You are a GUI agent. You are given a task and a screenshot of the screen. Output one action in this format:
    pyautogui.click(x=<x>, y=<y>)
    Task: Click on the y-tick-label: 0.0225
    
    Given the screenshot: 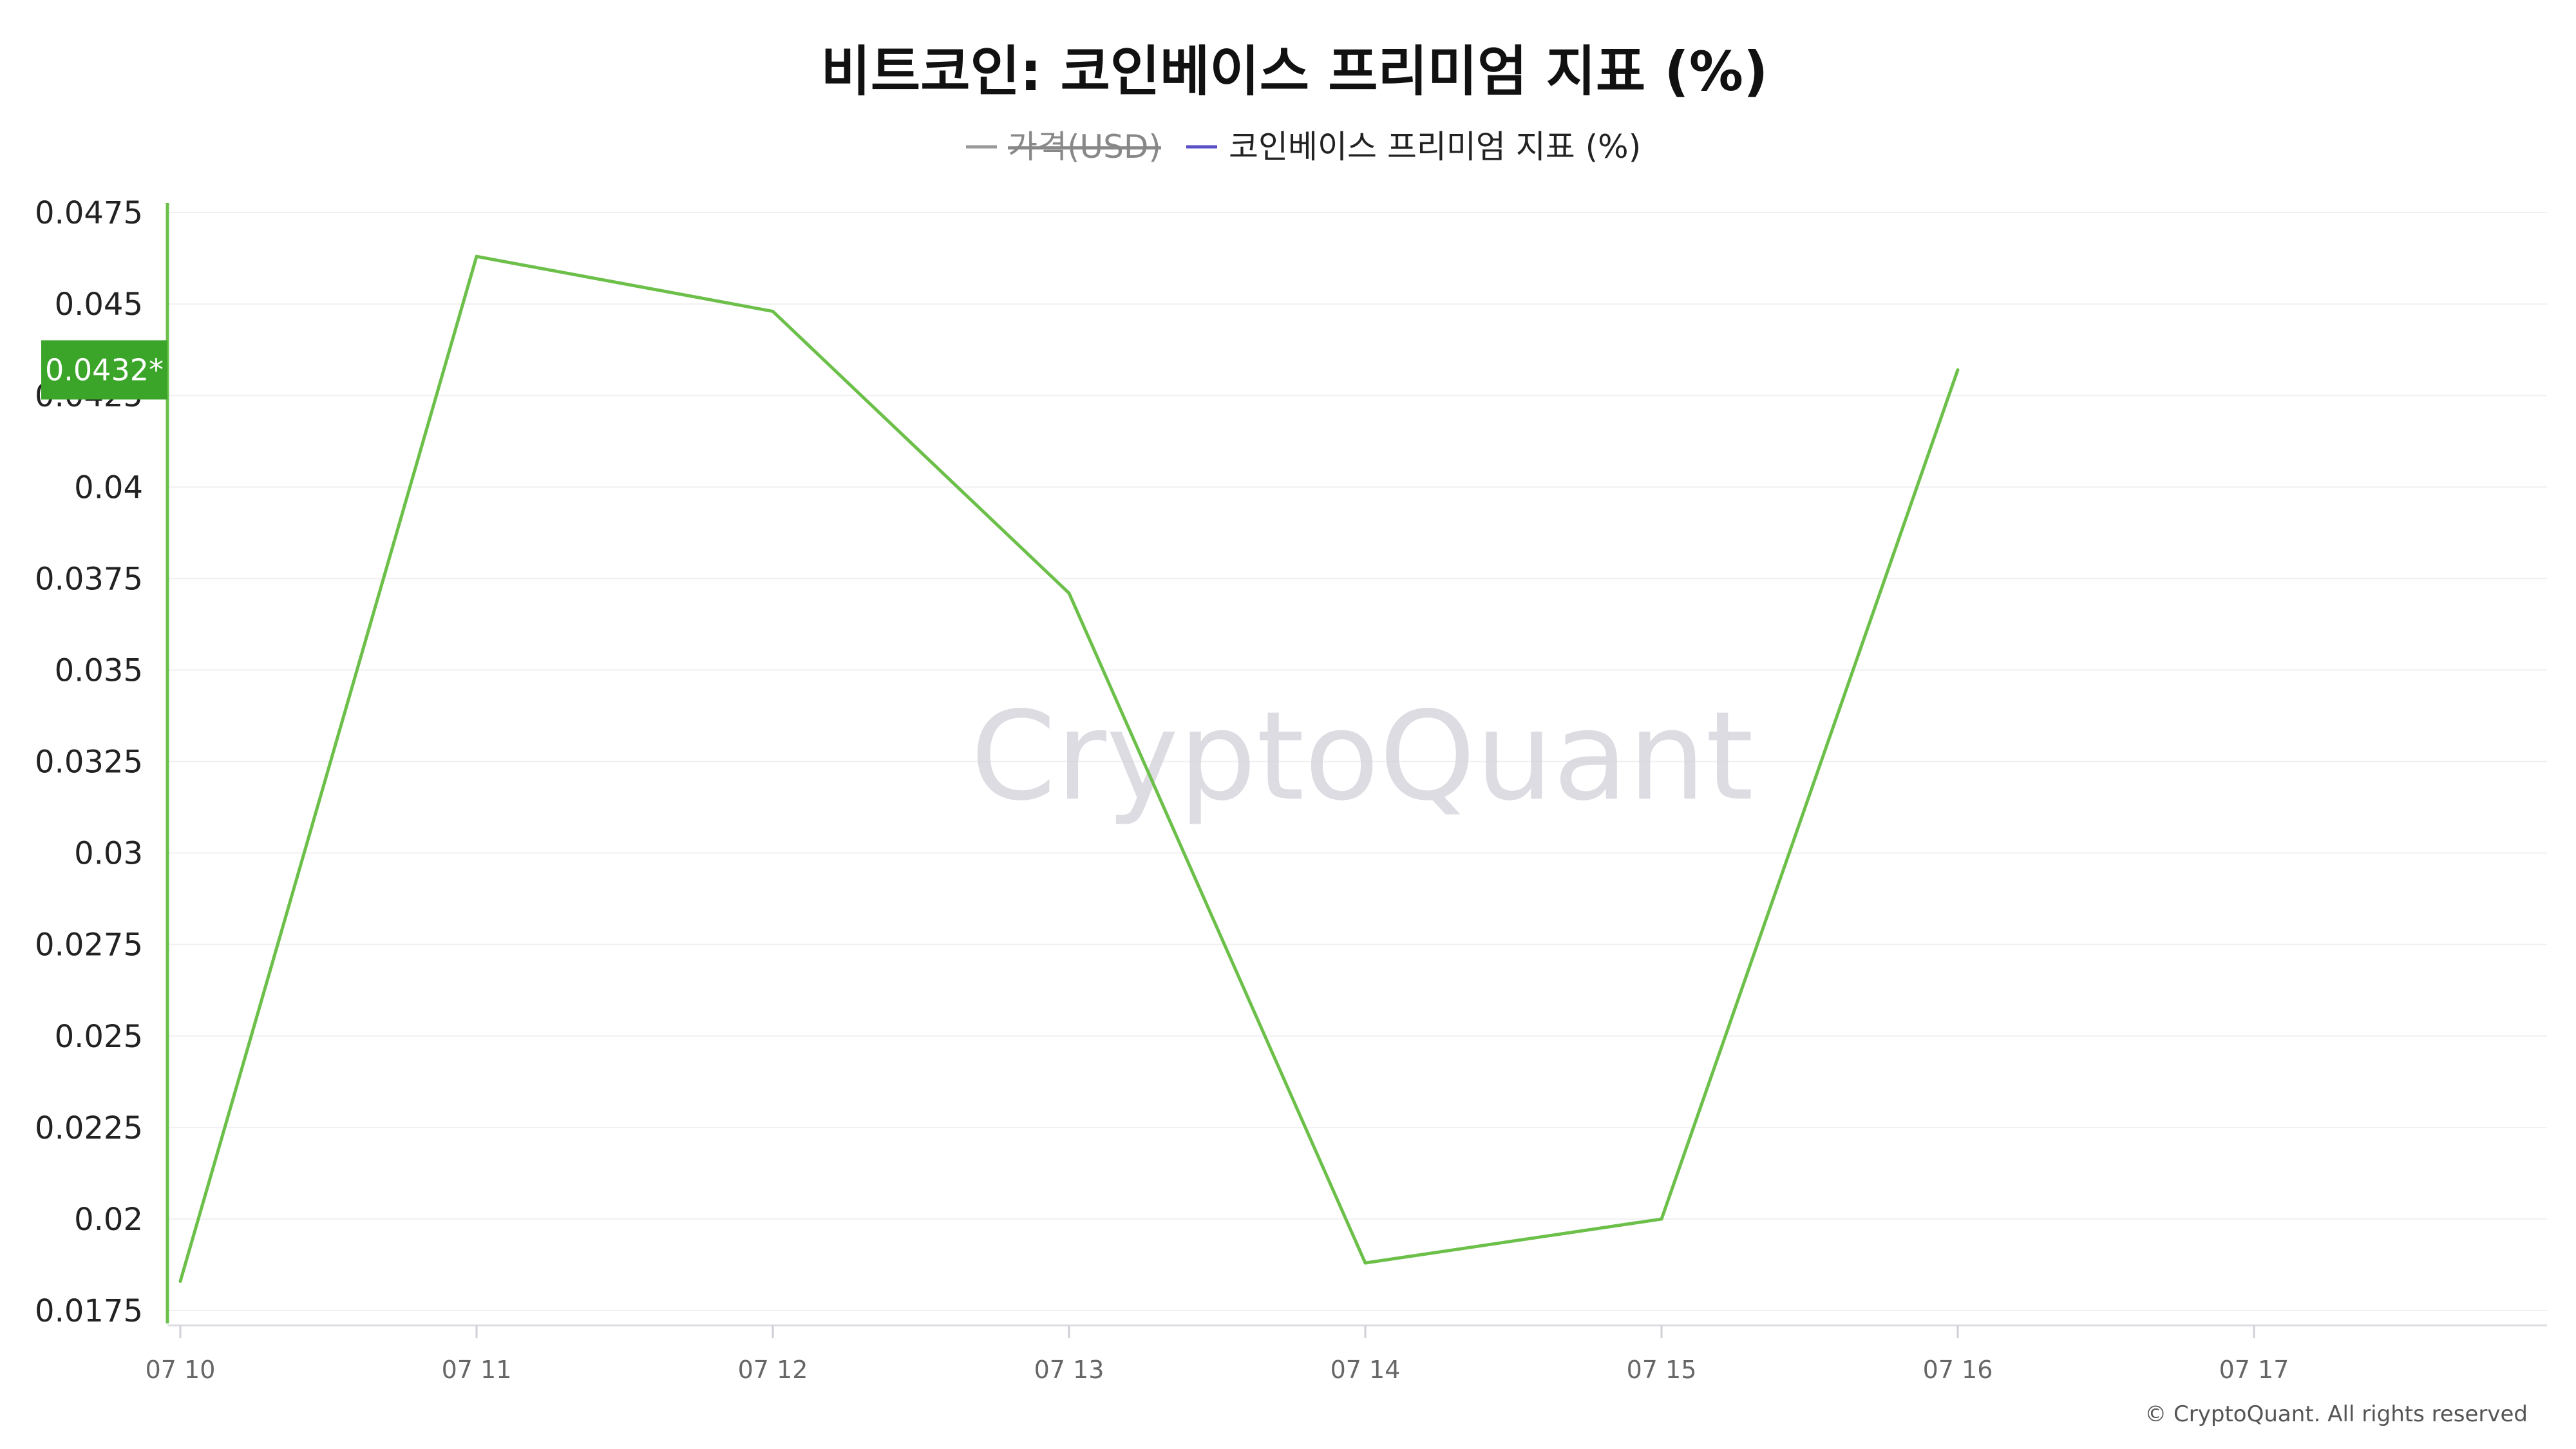 What is the action you would take?
    pyautogui.click(x=89, y=1128)
    